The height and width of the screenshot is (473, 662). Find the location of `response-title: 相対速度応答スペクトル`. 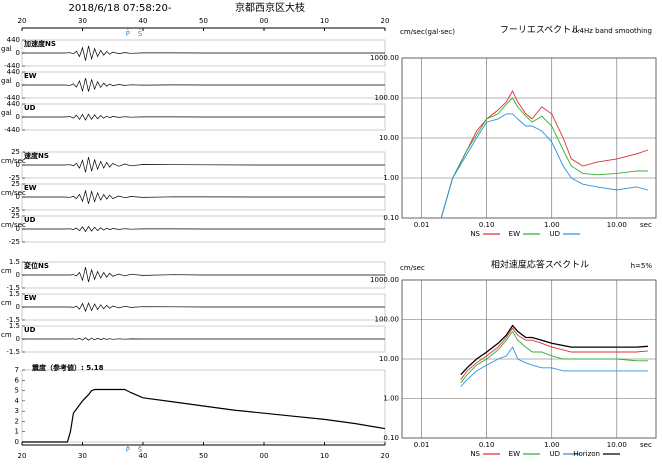

response-title: 相対速度応答スペクトル is located at coordinates (540, 265).